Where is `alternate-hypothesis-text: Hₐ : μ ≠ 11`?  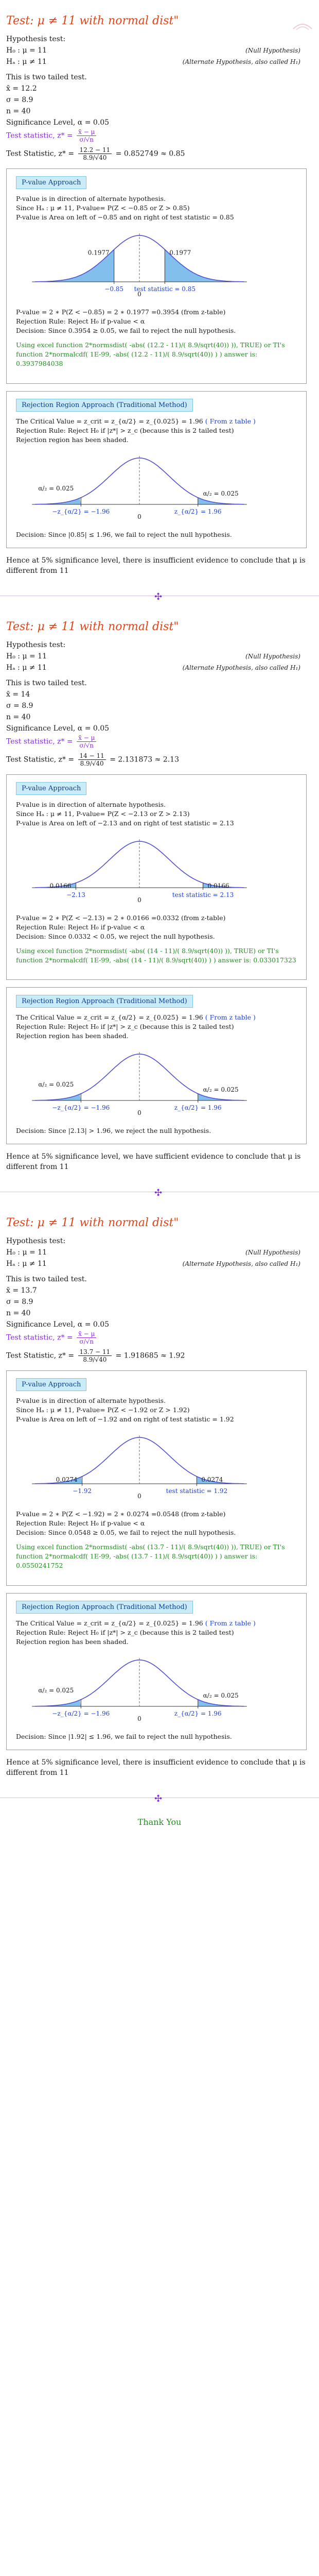 alternate-hypothesis-text: Hₐ : μ ≠ 11 is located at coordinates (26, 62).